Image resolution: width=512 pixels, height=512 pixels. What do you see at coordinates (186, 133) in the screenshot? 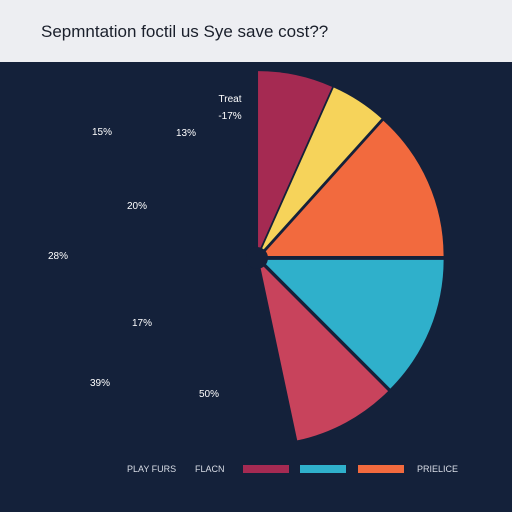
I see `slice-value-label-1: 13%` at bounding box center [186, 133].